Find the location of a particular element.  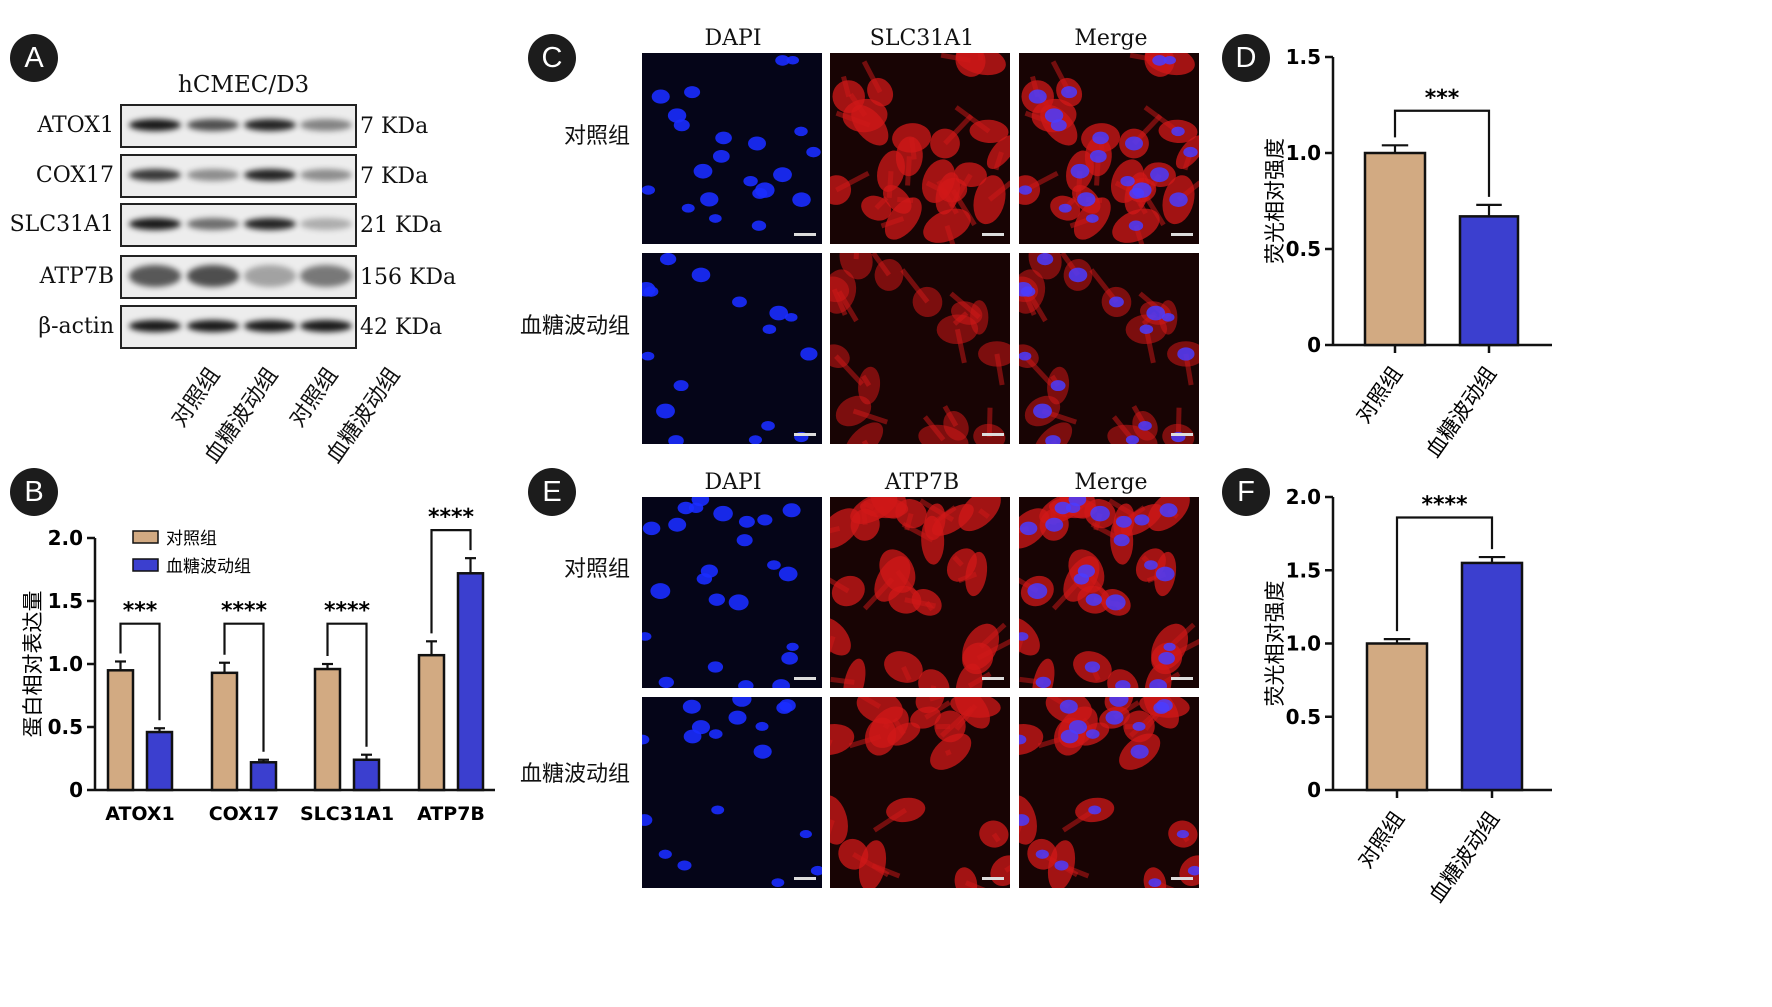

x-tick-label: ATOX1 is located at coordinates (140, 814).